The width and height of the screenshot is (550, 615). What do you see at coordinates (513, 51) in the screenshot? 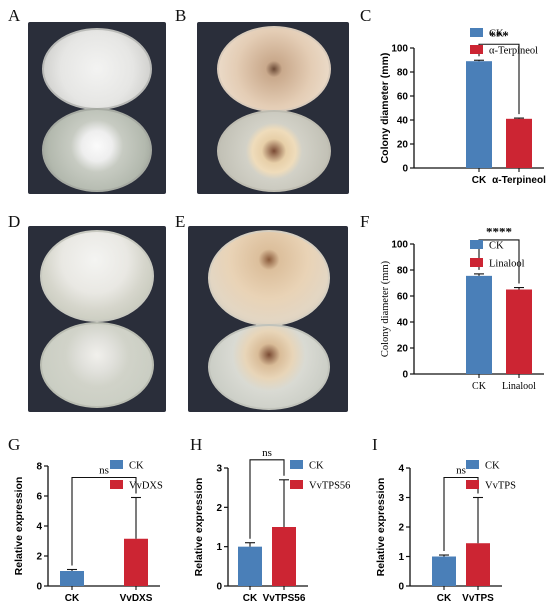
I see `legend-label: α-Terpineol` at bounding box center [513, 51].